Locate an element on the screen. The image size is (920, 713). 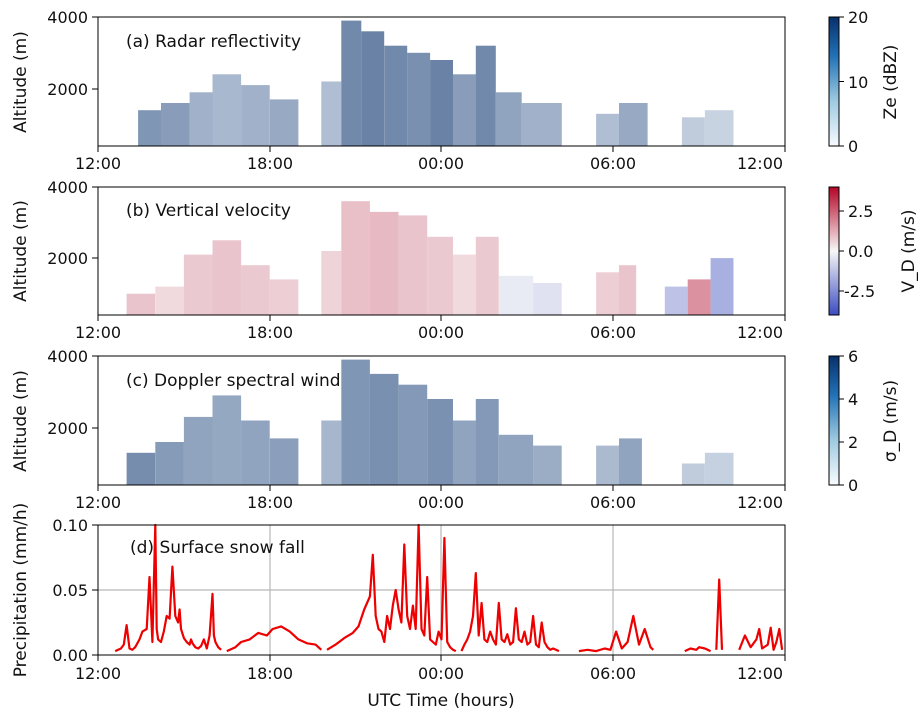
panel-b-y-label: Altitude (m) is located at coordinates (21, 251).